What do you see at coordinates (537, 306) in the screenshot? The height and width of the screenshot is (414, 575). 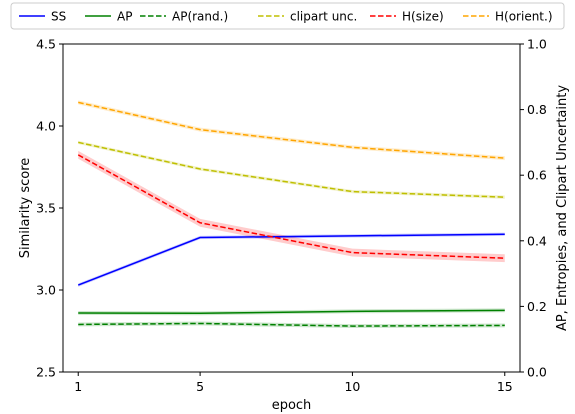 I see `y-tick-label-right: 0.2` at bounding box center [537, 306].